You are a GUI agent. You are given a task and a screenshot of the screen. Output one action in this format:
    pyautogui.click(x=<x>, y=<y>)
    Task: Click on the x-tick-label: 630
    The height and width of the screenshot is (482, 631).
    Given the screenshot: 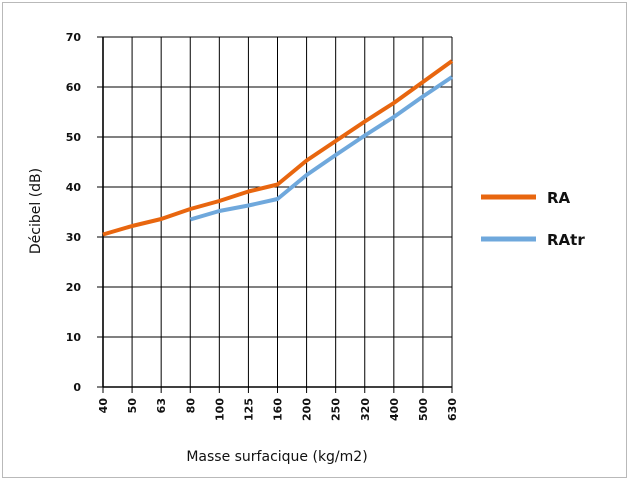 What is the action you would take?
    pyautogui.click(x=452, y=409)
    